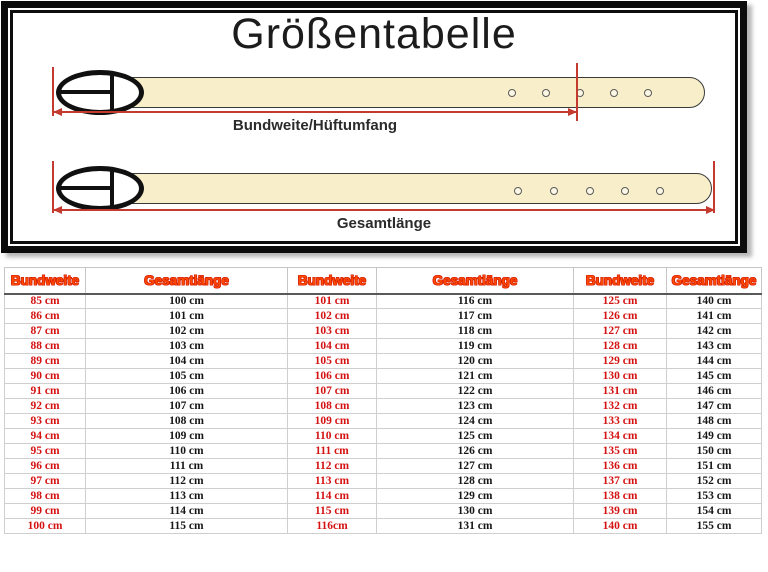 This screenshot has width=768, height=572. Describe the element at coordinates (620, 436) in the screenshot. I see `bundweite-cell: 134 cm` at that location.